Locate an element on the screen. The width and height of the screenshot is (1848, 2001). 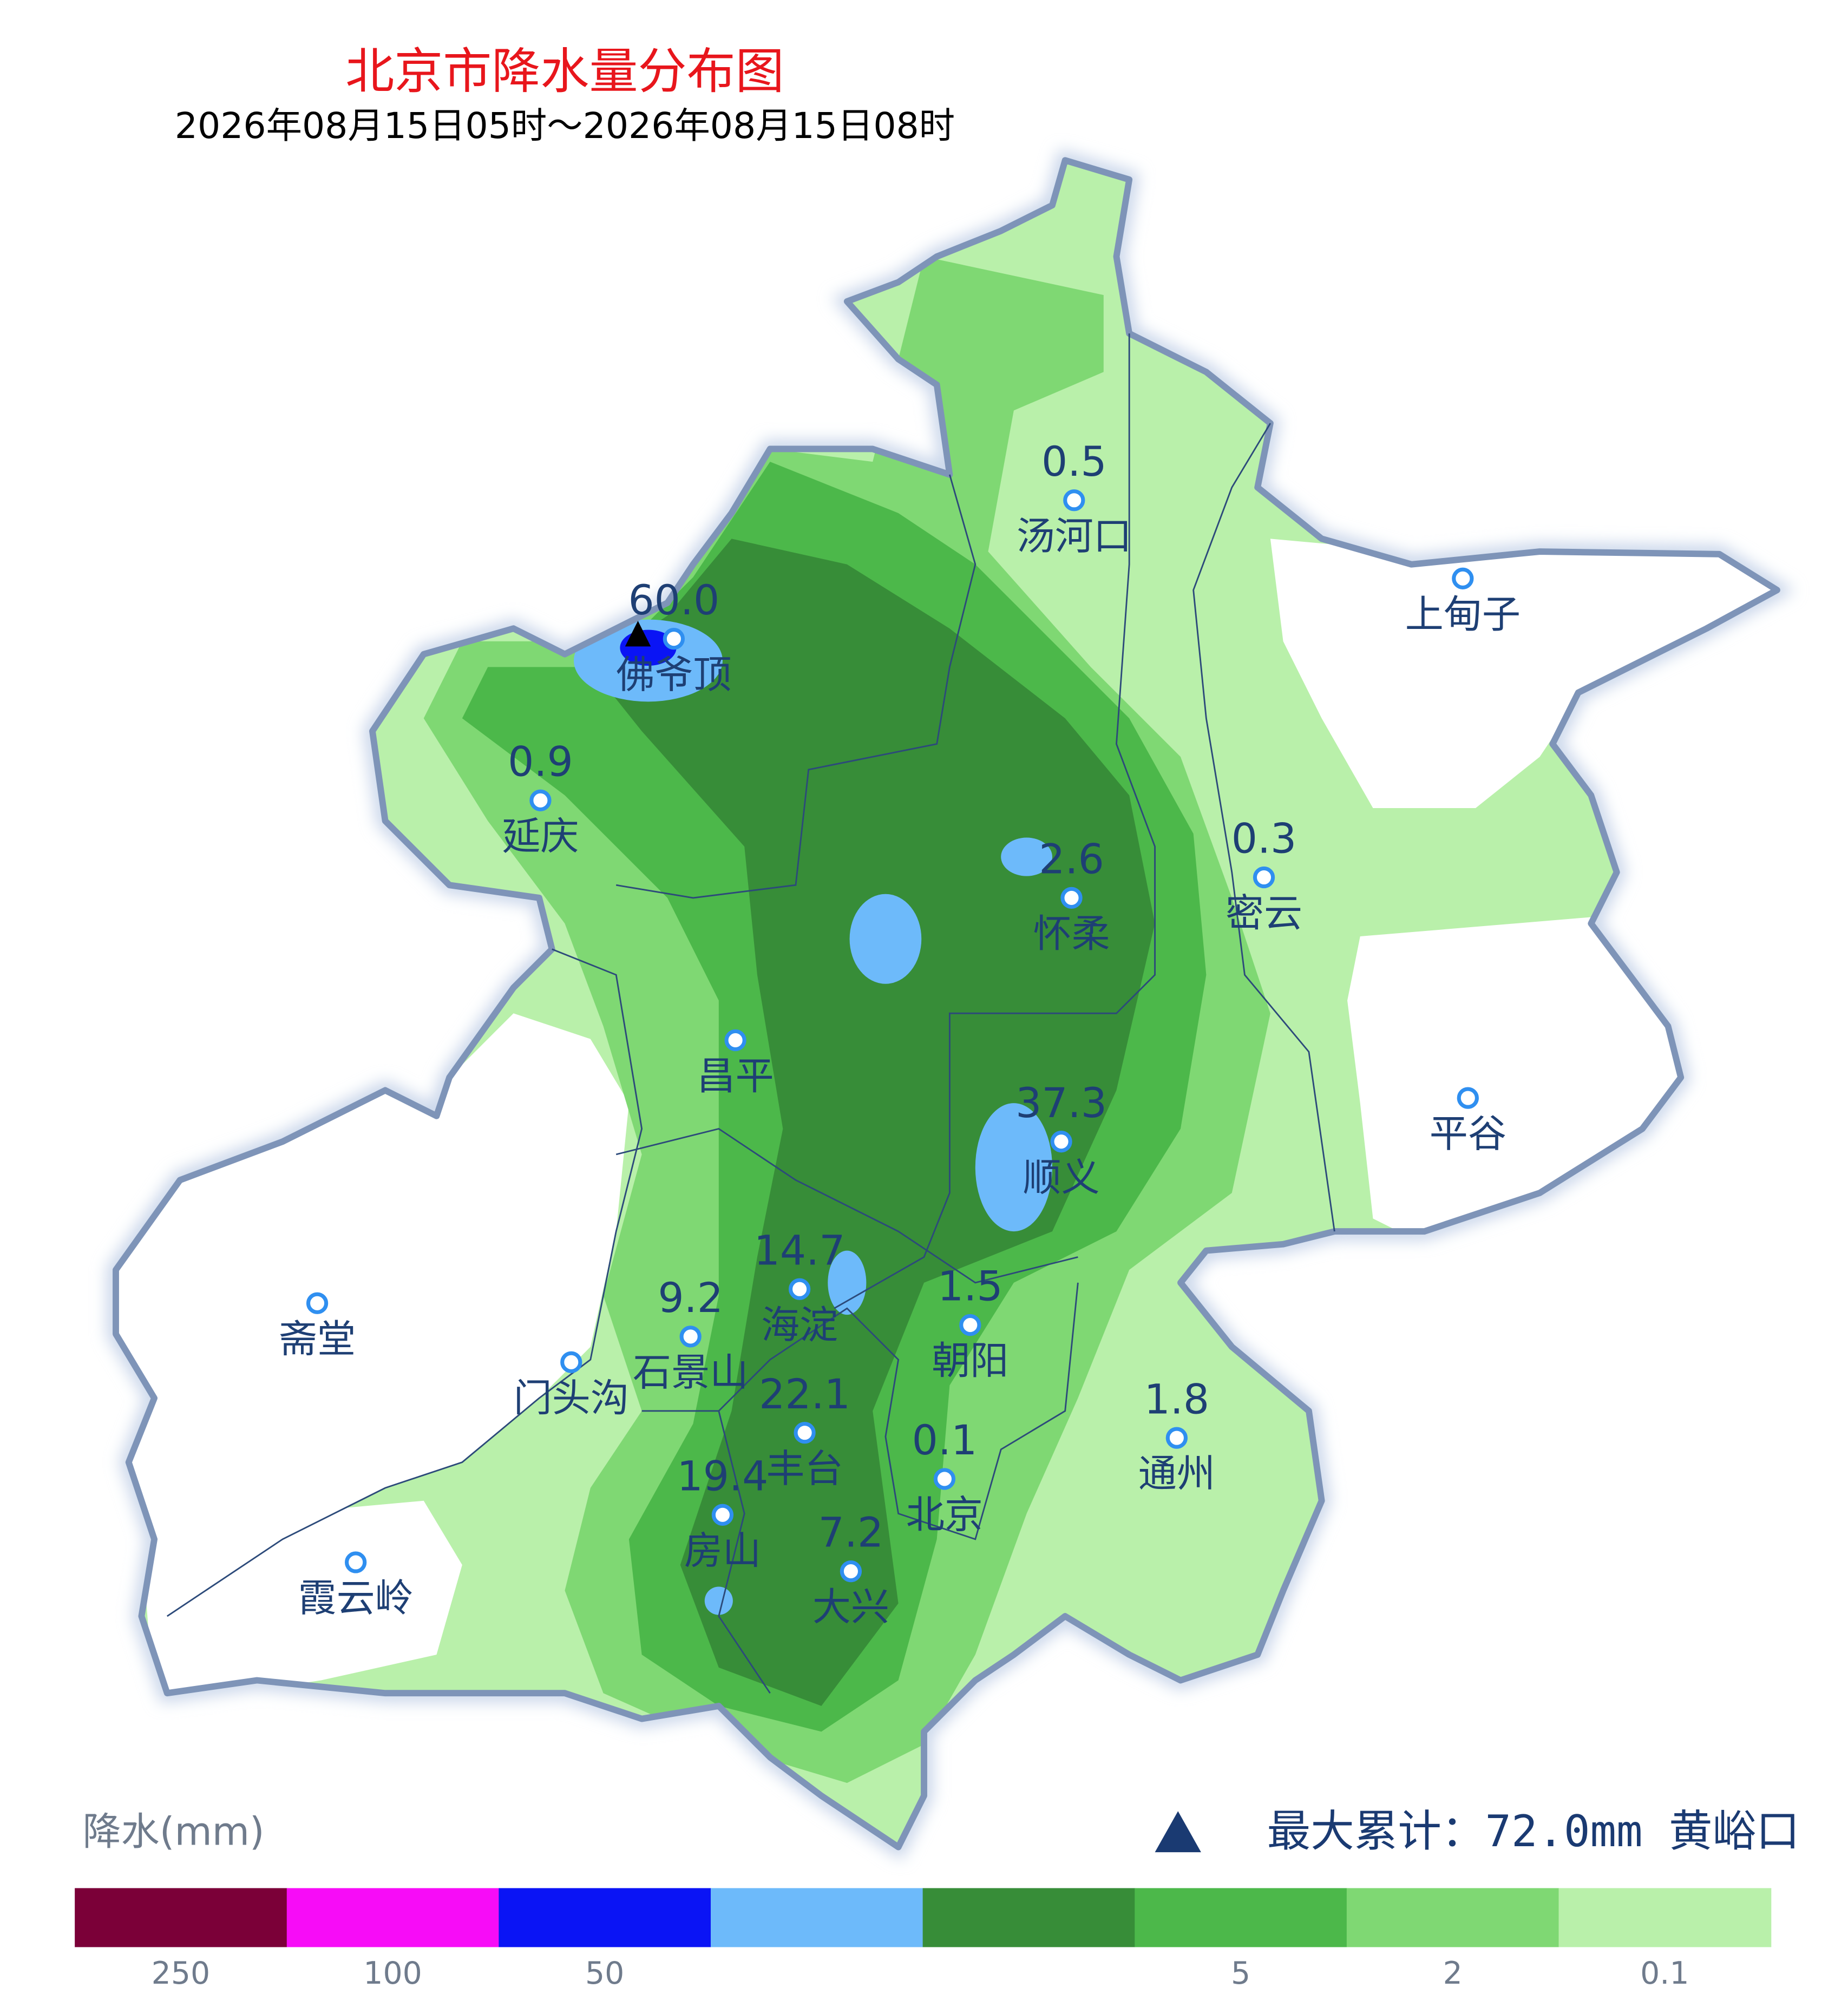
legend-label: 0.1 is located at coordinates (1664, 1973).